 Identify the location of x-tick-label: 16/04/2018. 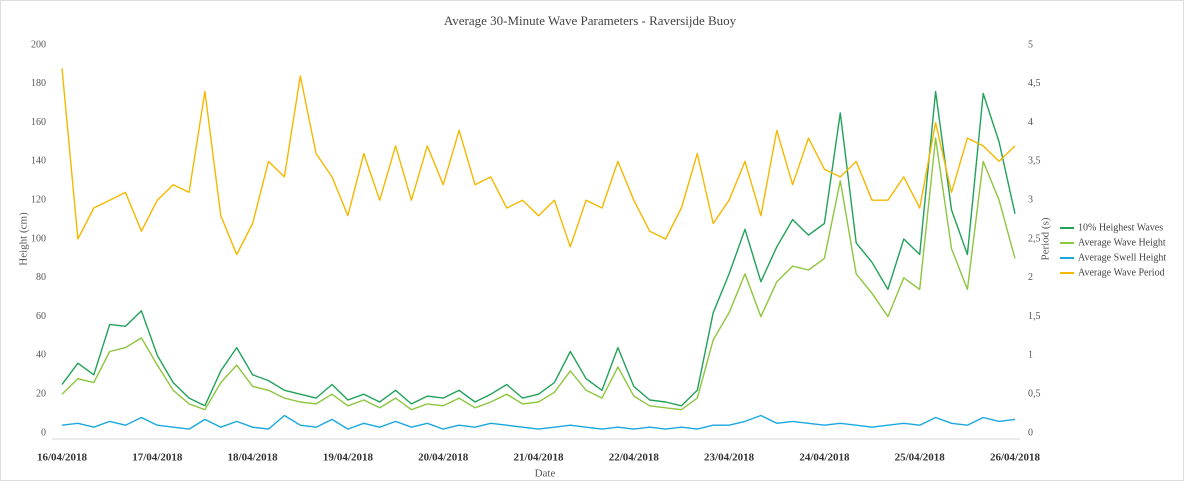
(62, 458).